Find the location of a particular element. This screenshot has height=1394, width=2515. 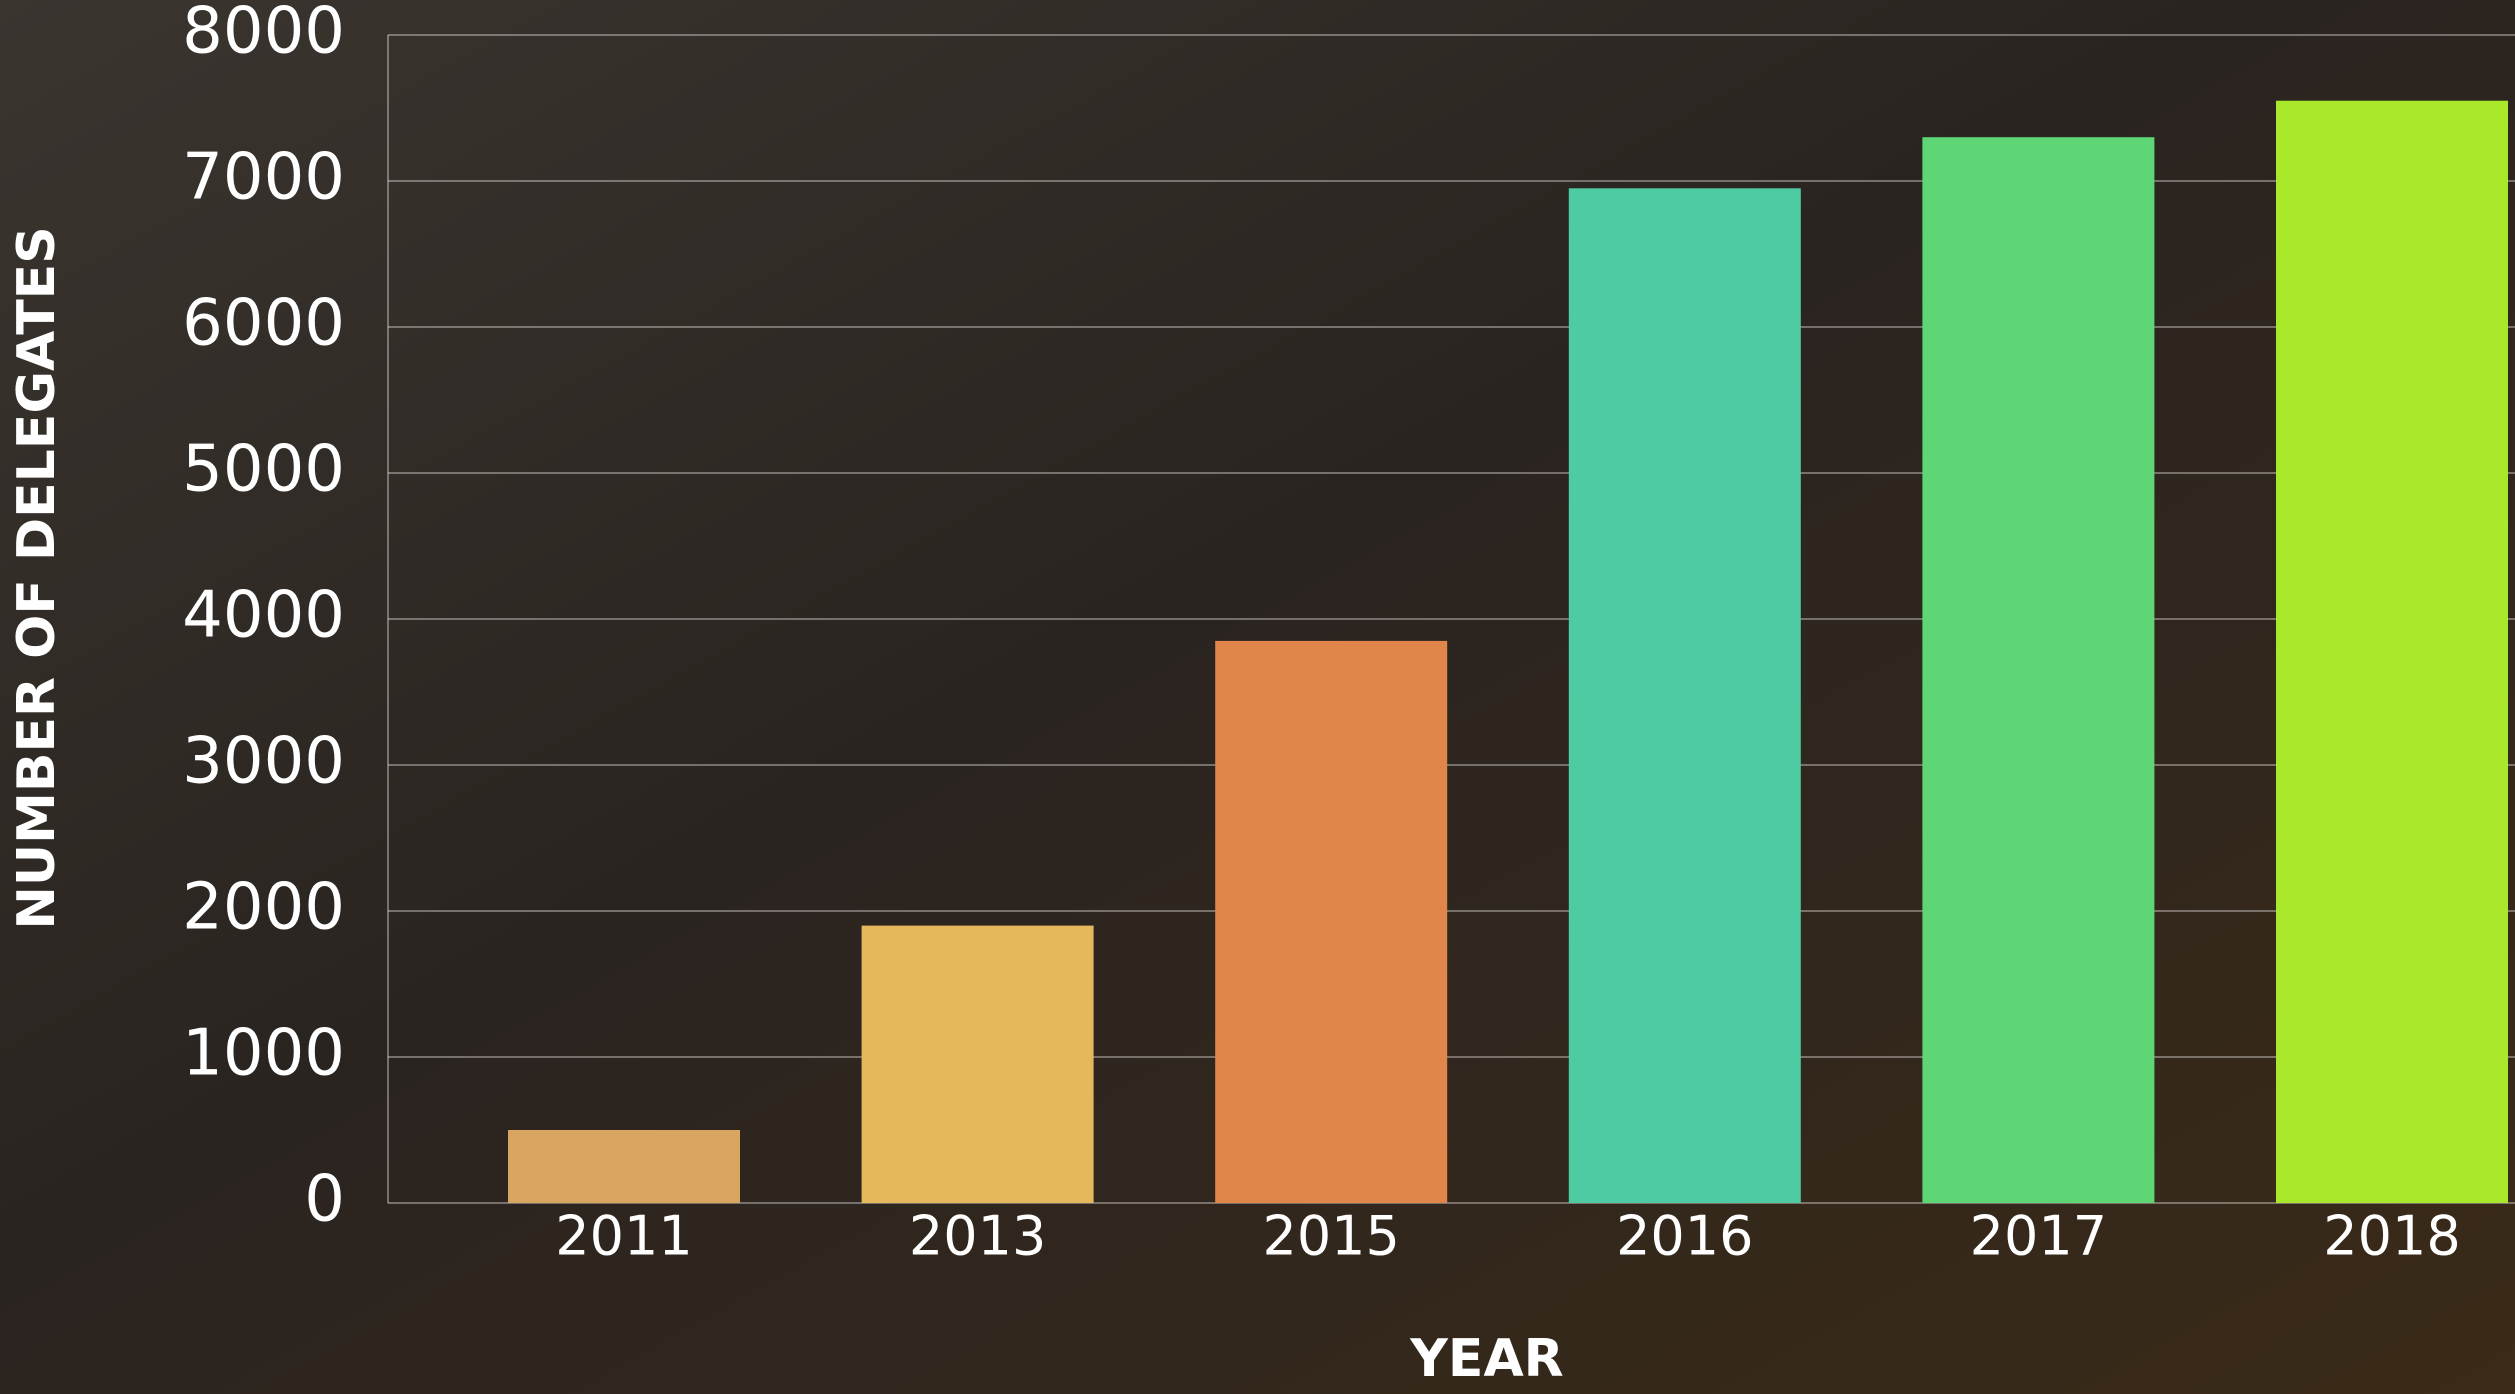

x-tick-label: 2017 is located at coordinates (2038, 1236).